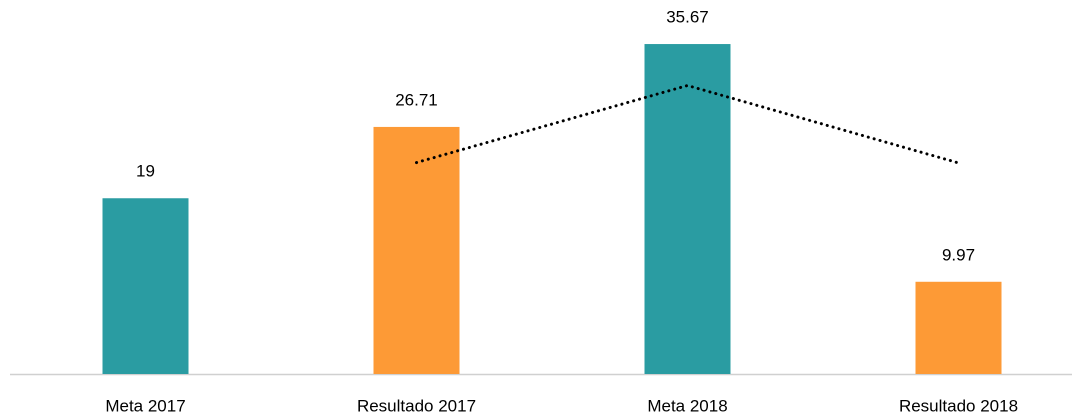  Describe the element at coordinates (416, 405) in the screenshot. I see `x-tick-label: Resultado 2017` at that location.